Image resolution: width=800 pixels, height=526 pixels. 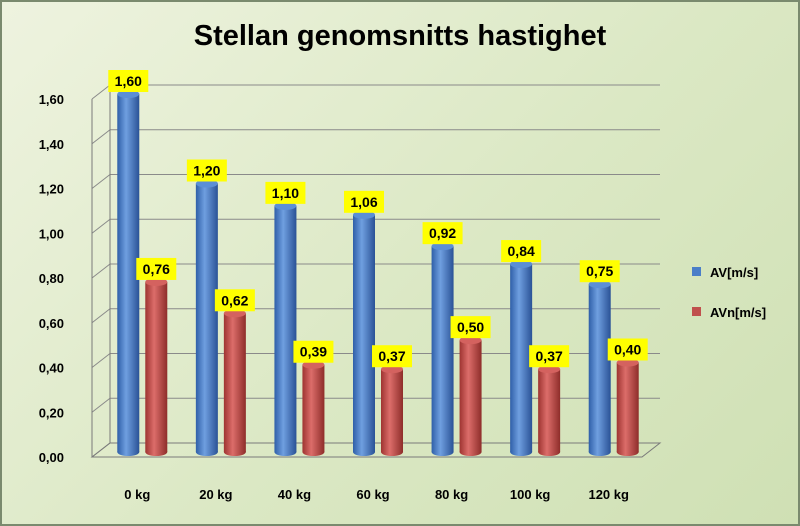 What do you see at coordinates (451, 494) in the screenshot?
I see `x-tick-label: 80 kg` at bounding box center [451, 494].